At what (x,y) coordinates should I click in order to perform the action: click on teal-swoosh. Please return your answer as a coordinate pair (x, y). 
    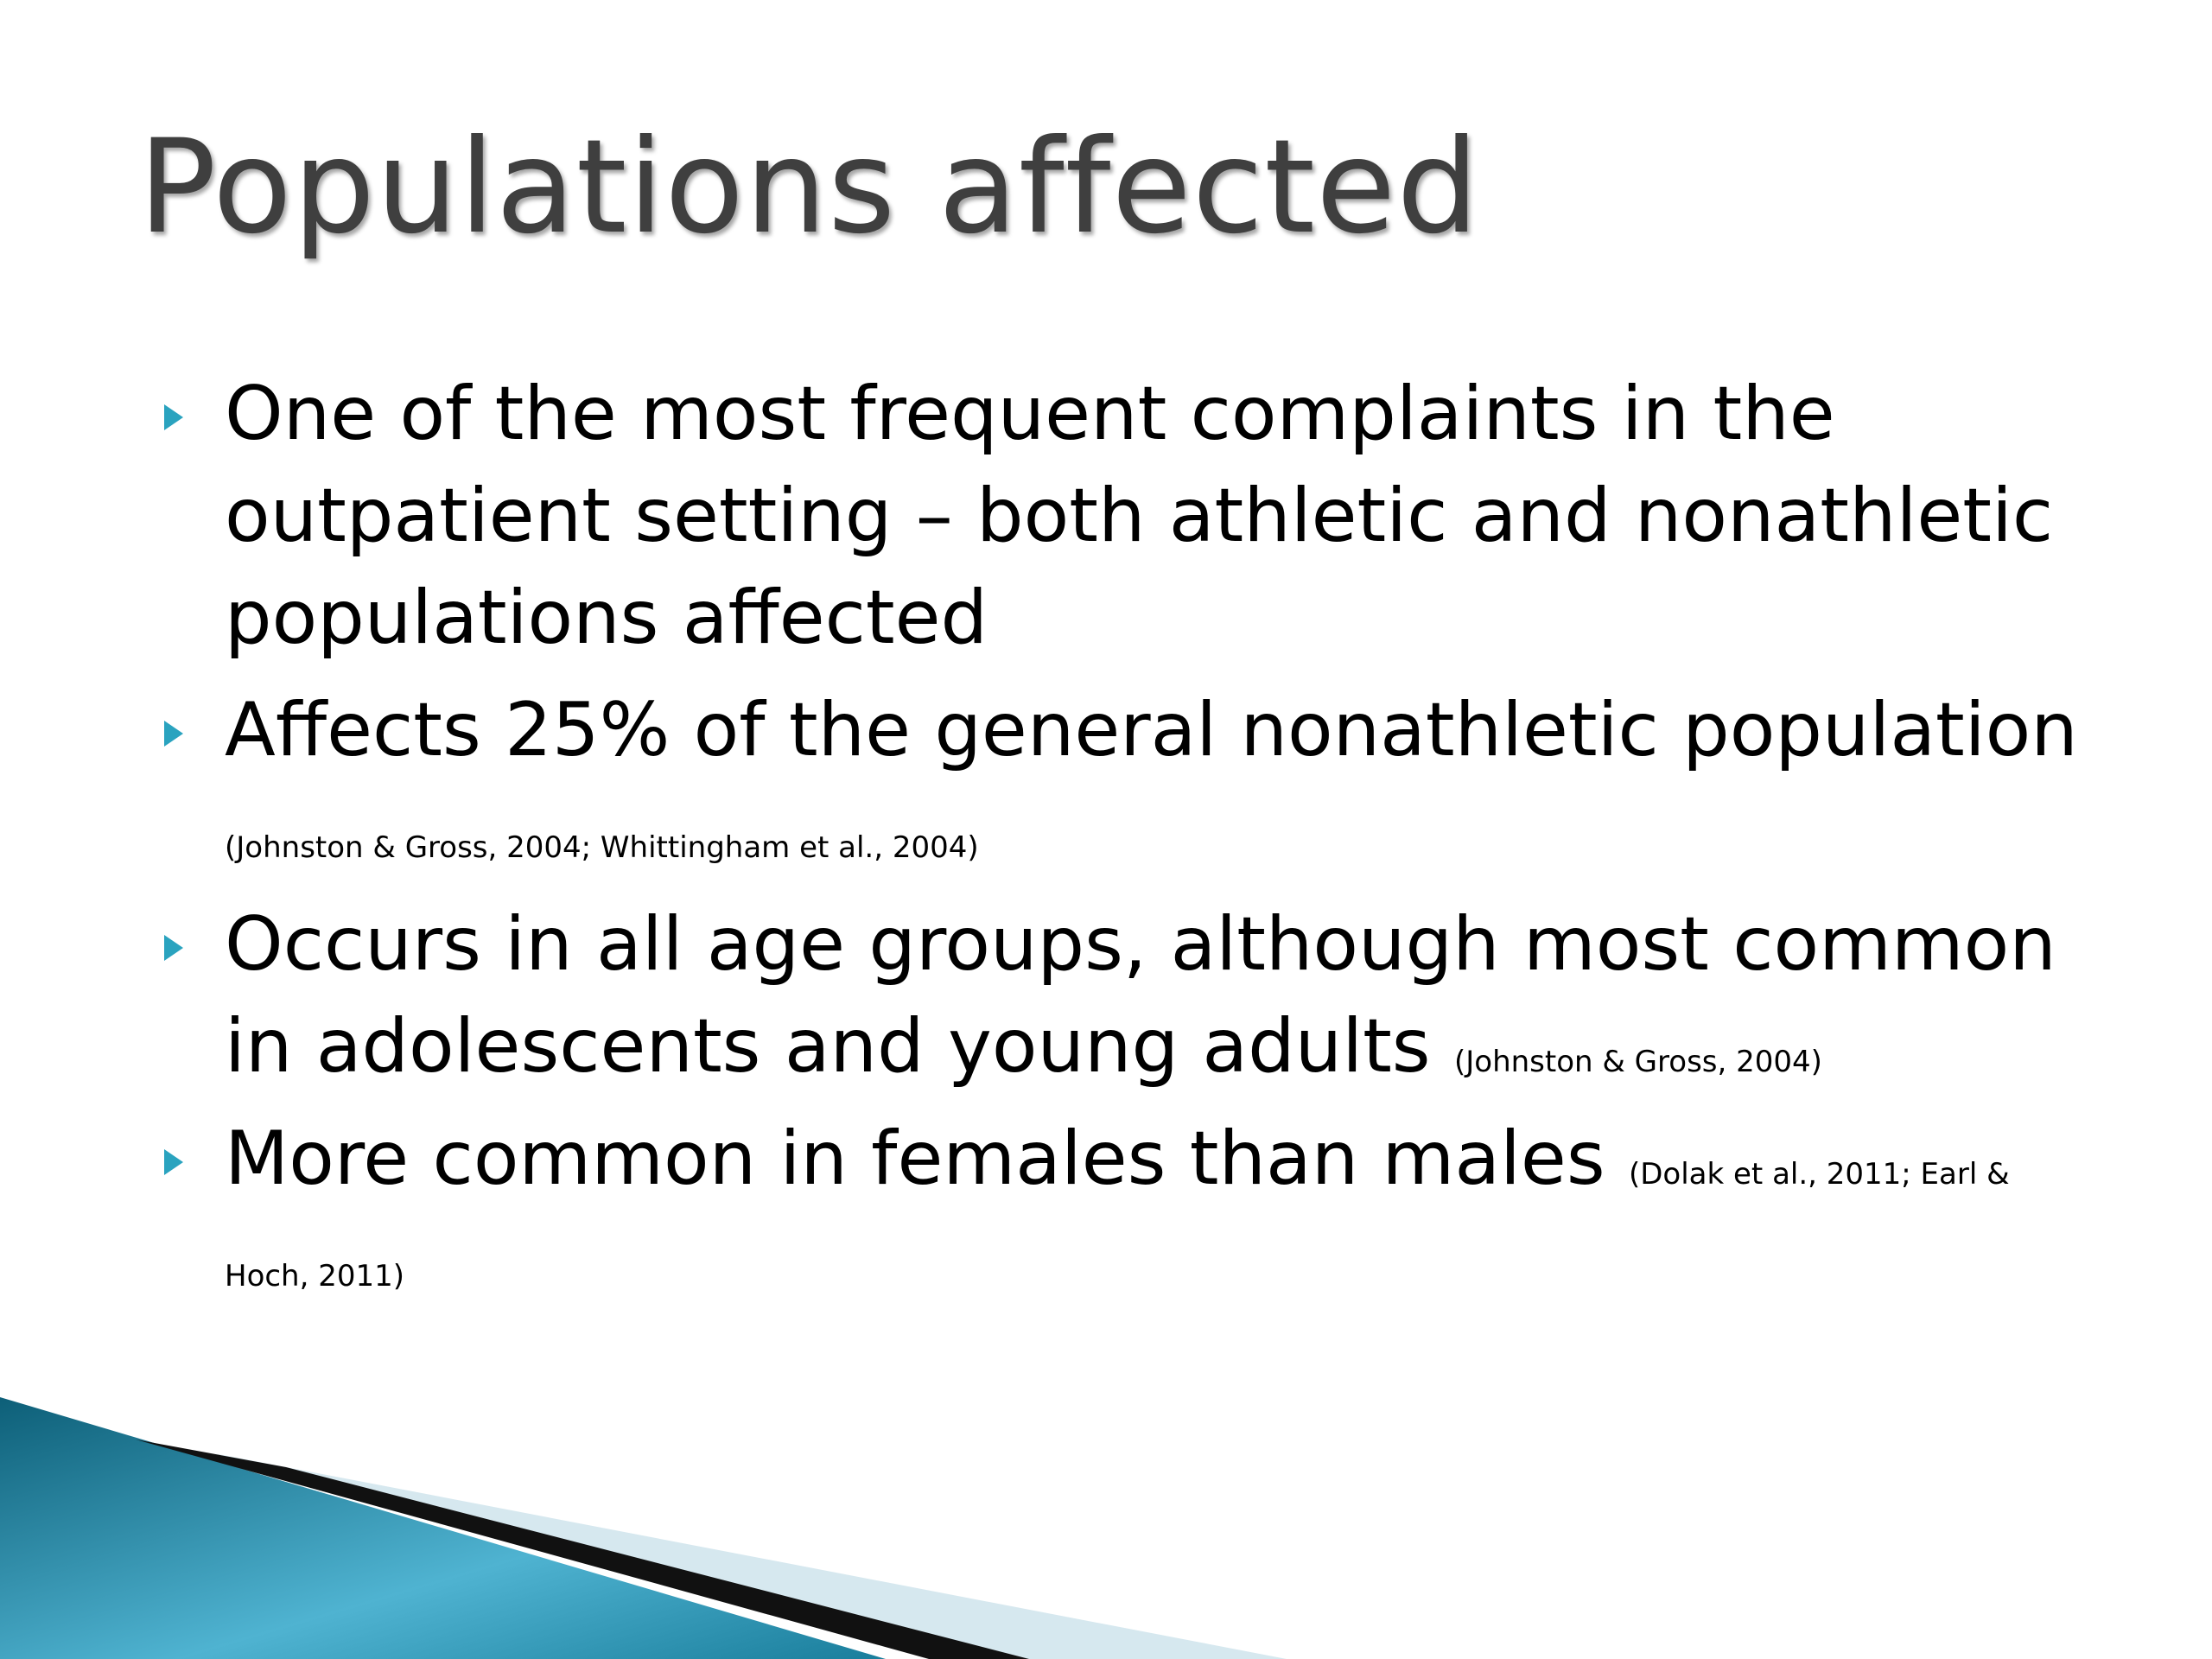
    Looking at the image, I should click on (443, 1528).